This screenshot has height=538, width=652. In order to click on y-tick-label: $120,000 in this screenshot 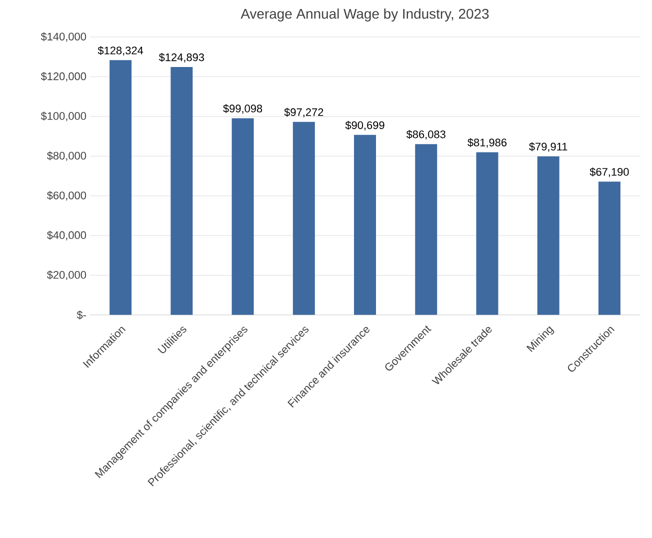, I will do `click(63, 77)`.